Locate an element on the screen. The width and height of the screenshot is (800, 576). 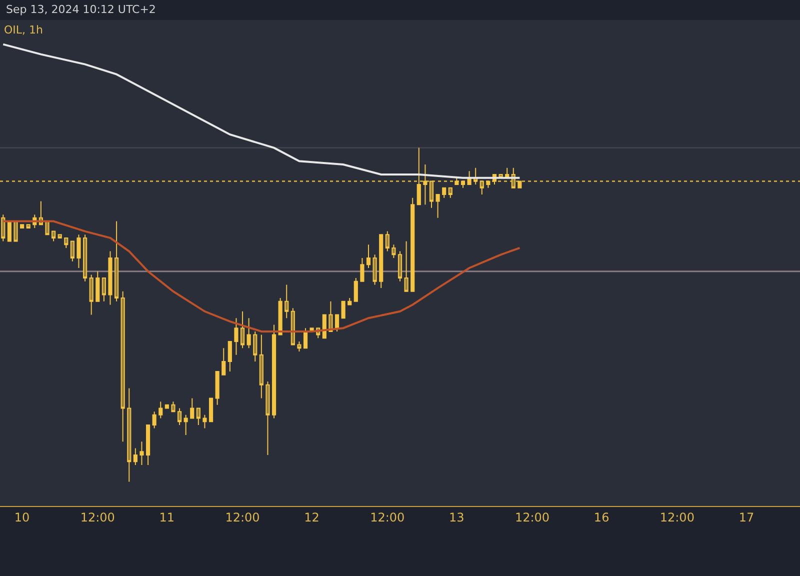
x-tick-label: 16 is located at coordinates (602, 517).